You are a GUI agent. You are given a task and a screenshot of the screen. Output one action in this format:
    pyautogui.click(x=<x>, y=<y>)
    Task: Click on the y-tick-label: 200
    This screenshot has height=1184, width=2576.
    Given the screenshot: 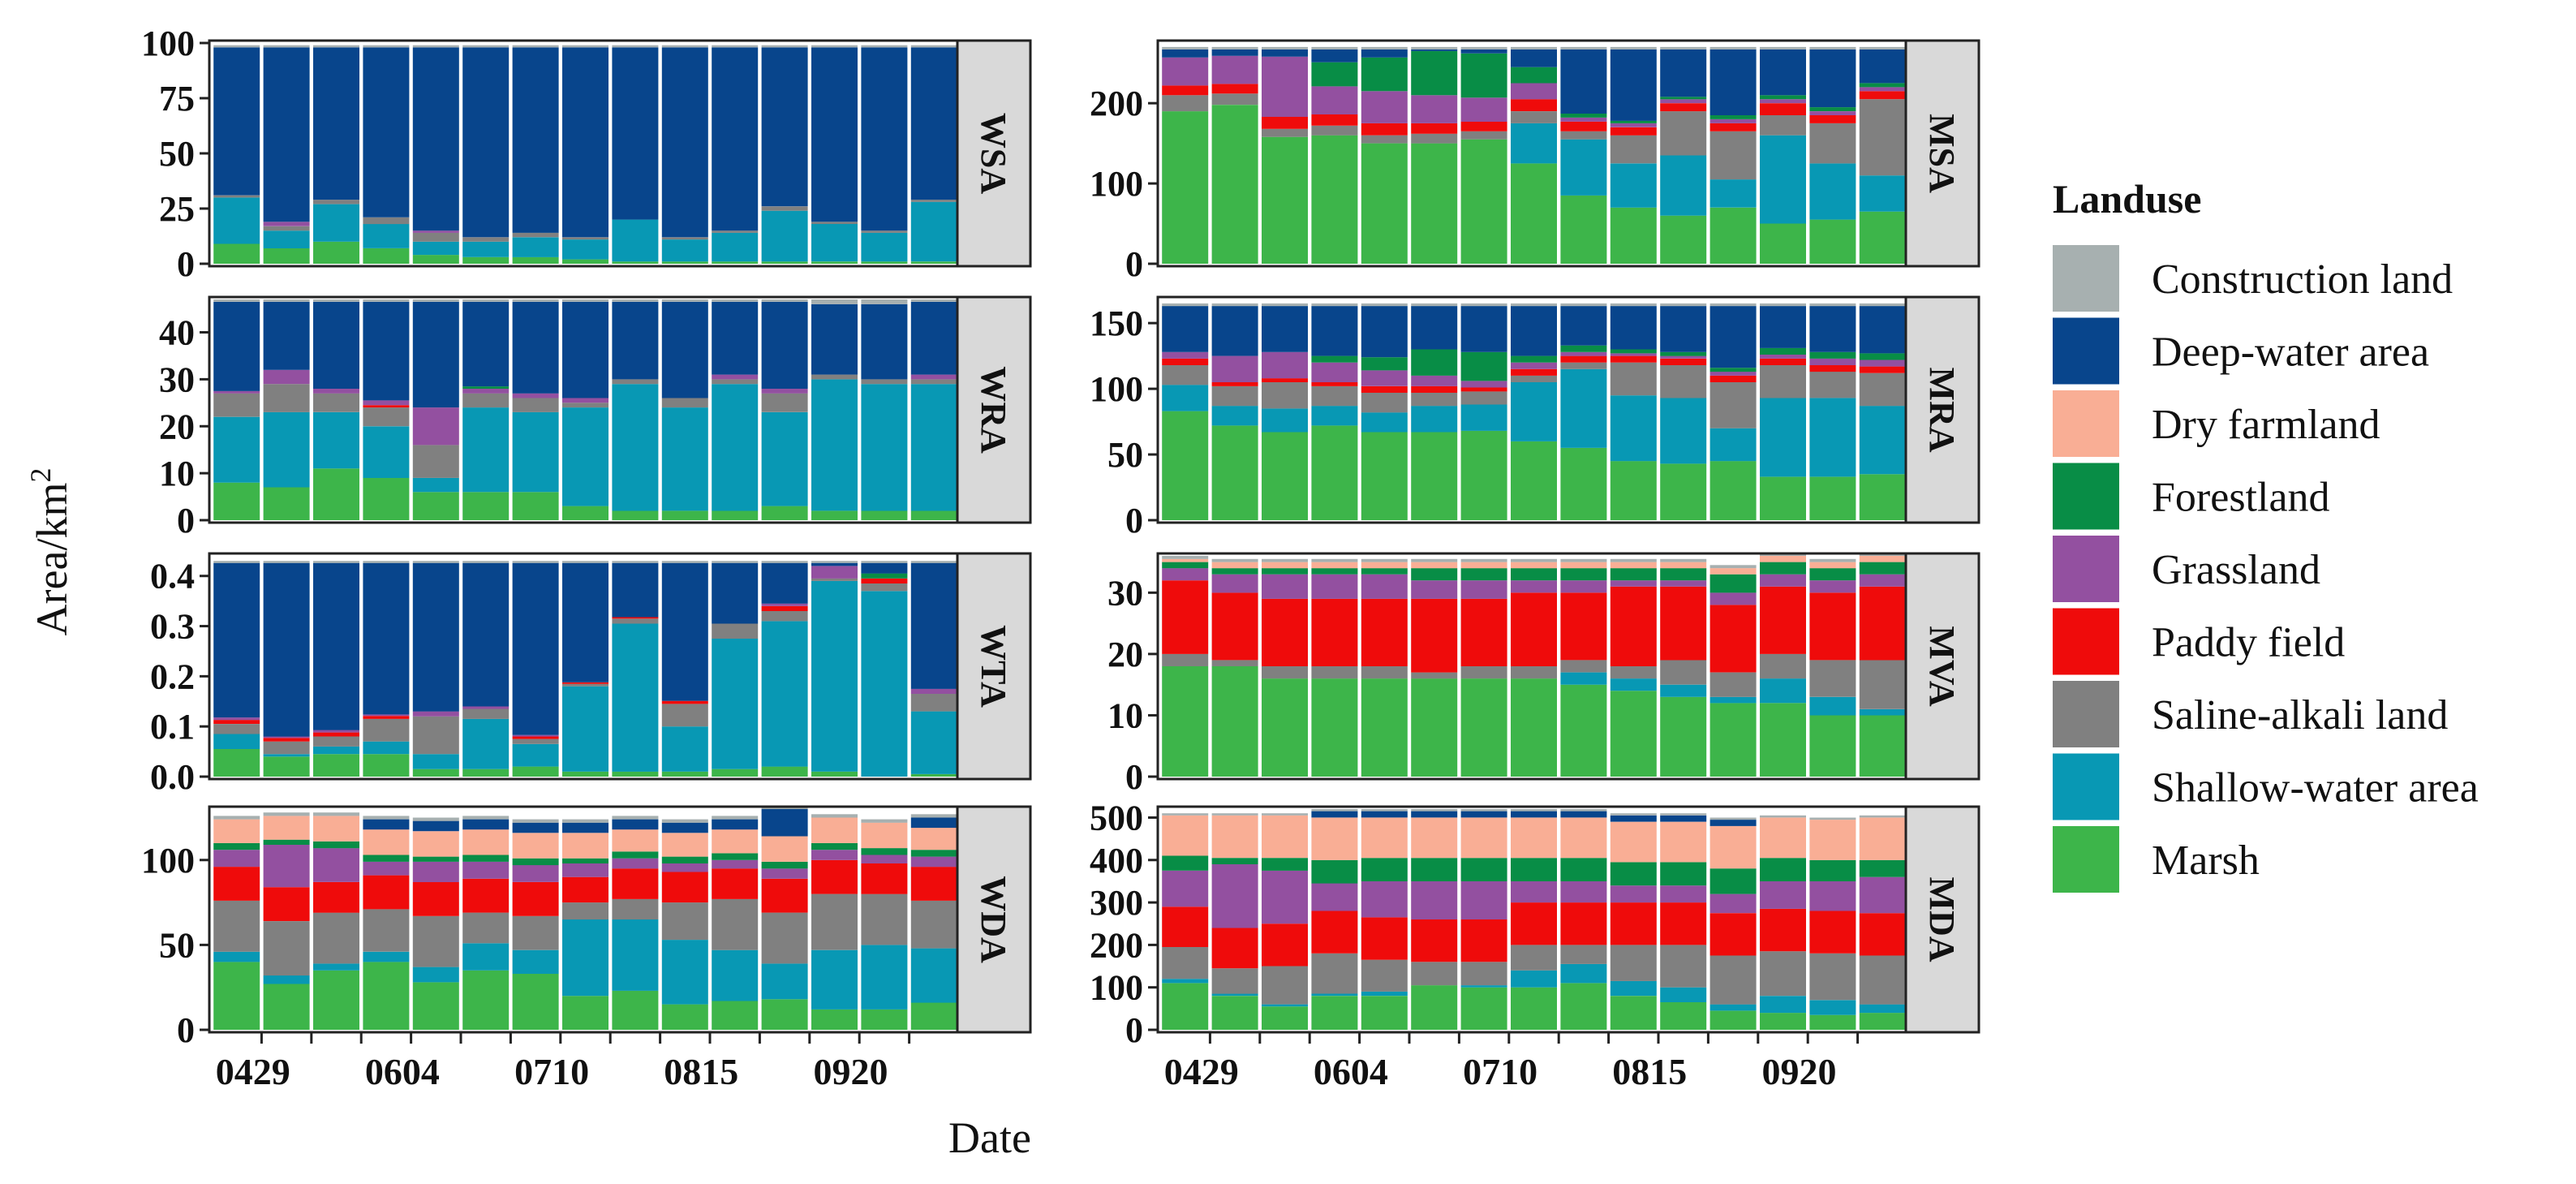 What is the action you would take?
    pyautogui.click(x=1116, y=945)
    